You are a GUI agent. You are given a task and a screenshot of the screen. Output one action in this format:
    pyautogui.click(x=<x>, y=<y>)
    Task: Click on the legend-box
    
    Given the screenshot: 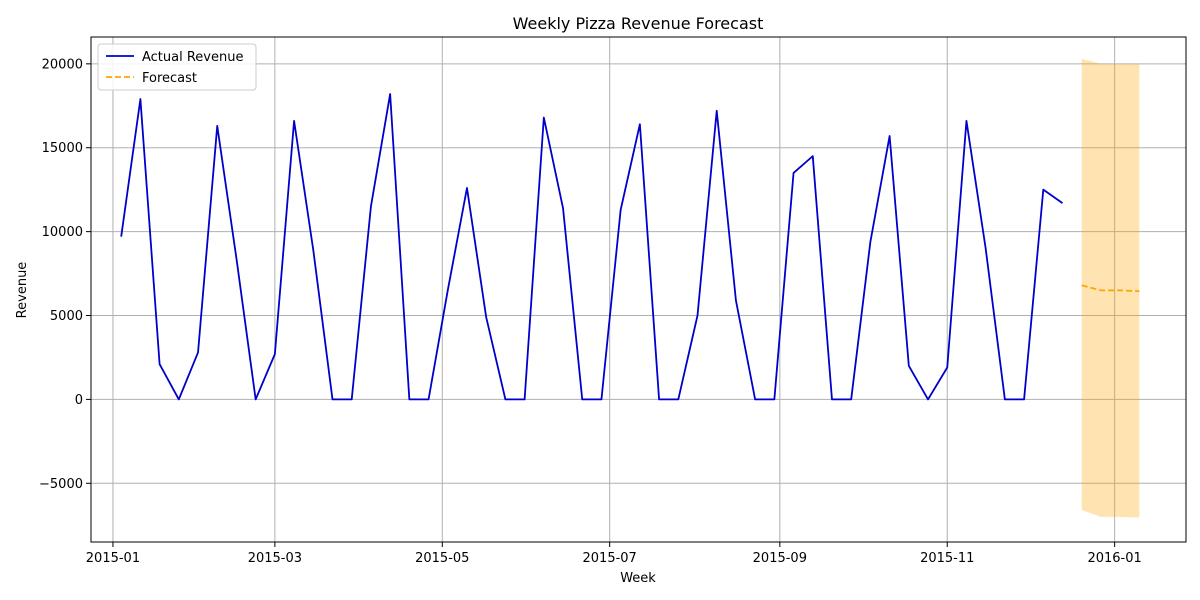 What is the action you would take?
    pyautogui.click(x=177, y=67)
    